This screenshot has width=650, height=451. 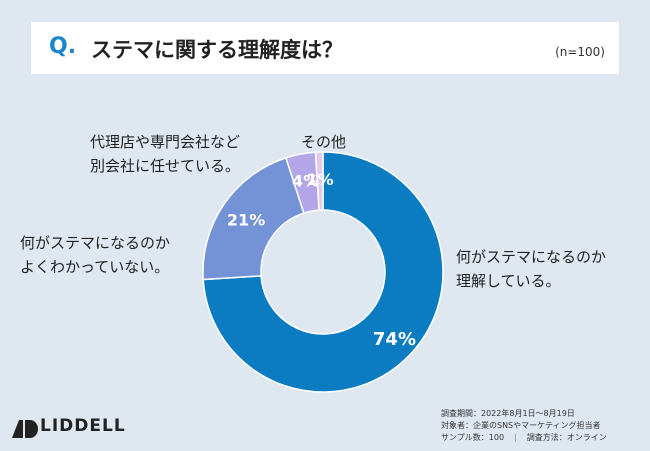 I want to click on slice-value-label: 1%, so click(x=319, y=179).